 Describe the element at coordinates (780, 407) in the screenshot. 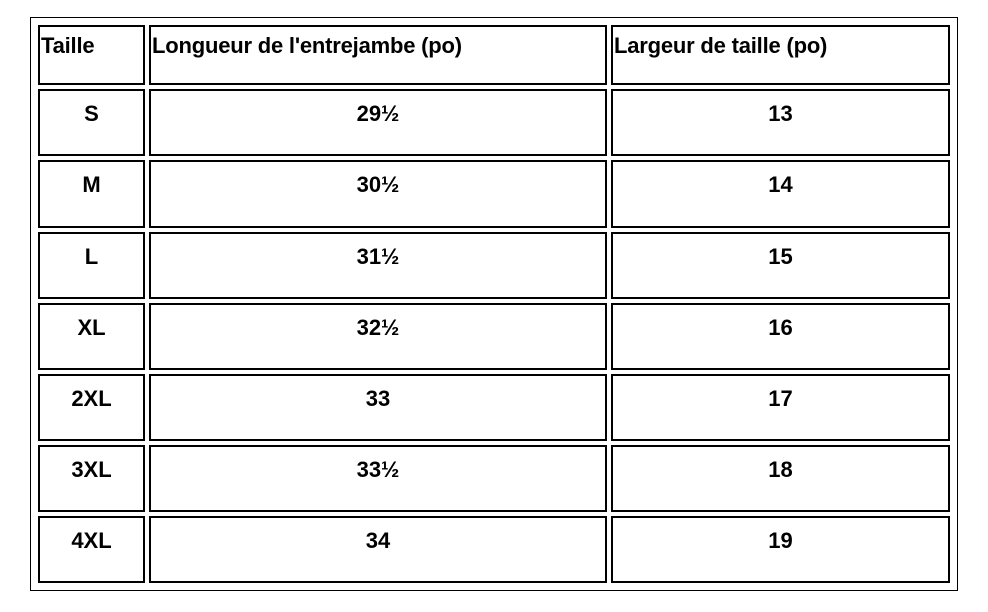

I see `waist-cell: 17` at that location.